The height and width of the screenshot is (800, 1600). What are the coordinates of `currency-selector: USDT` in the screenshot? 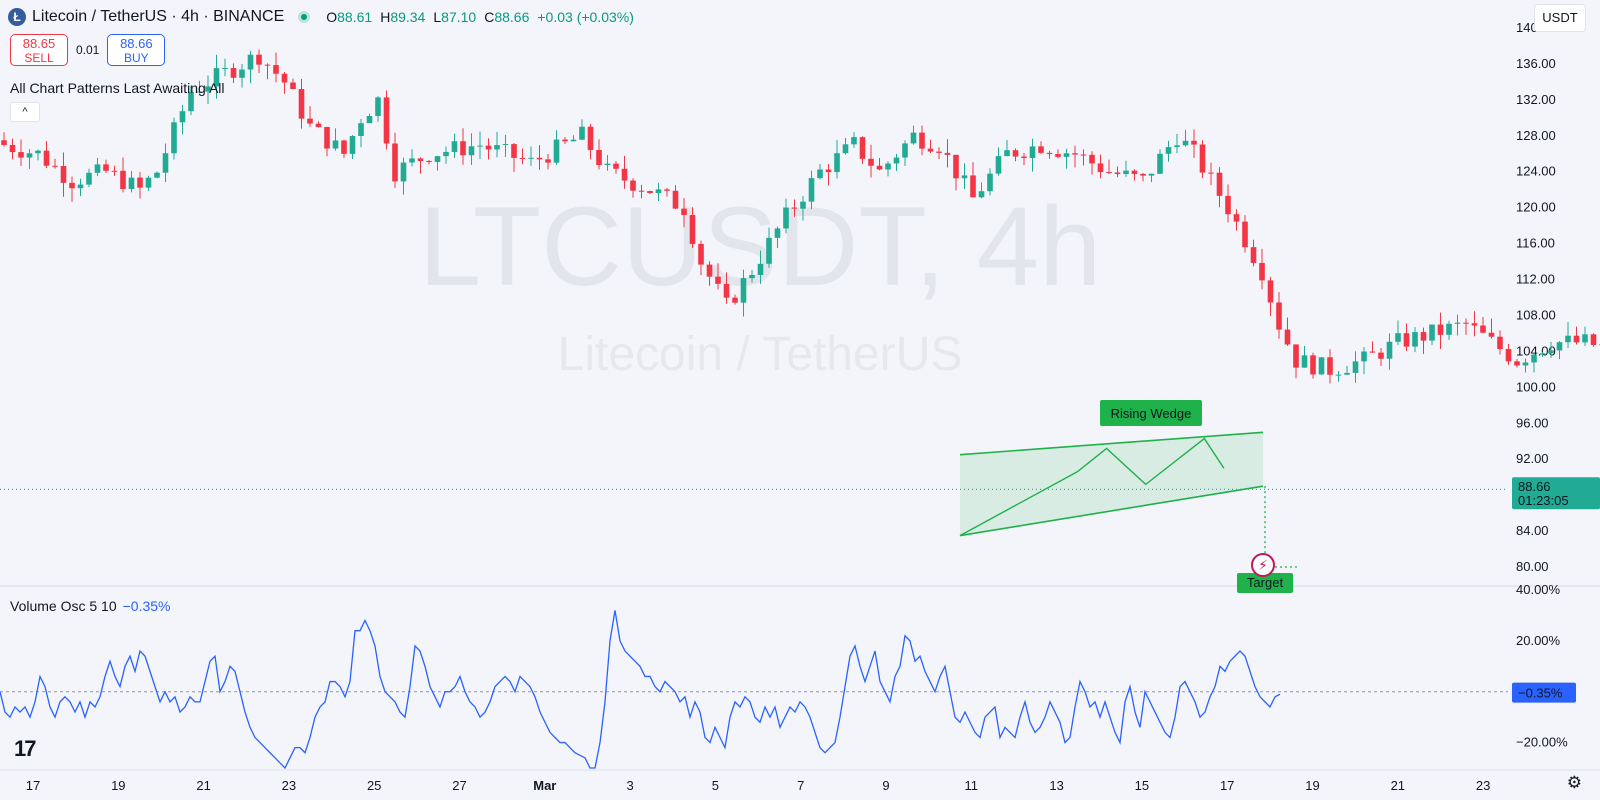 It's located at (1560, 18).